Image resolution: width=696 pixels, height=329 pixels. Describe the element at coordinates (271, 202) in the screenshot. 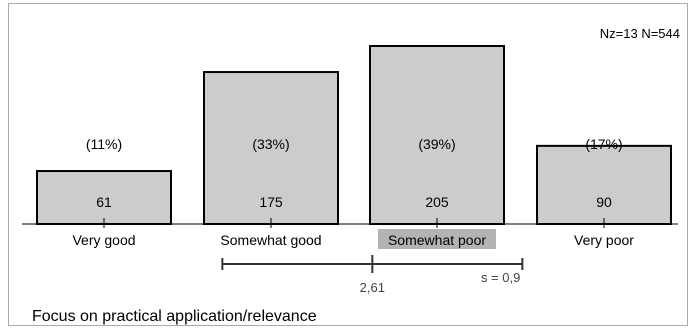

I see `bar-value-2: 175` at that location.